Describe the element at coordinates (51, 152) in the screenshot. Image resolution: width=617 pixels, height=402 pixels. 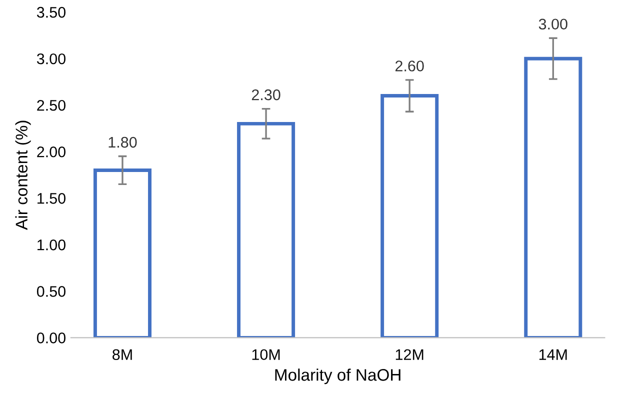
I see `y-tick-label: 2.00` at that location.